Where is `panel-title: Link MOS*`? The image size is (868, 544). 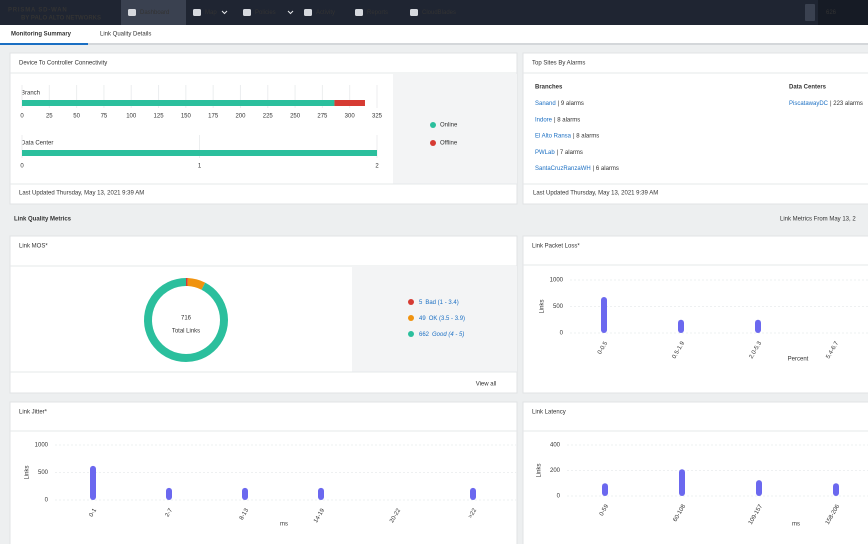
panel-title: Link MOS* is located at coordinates (33, 247).